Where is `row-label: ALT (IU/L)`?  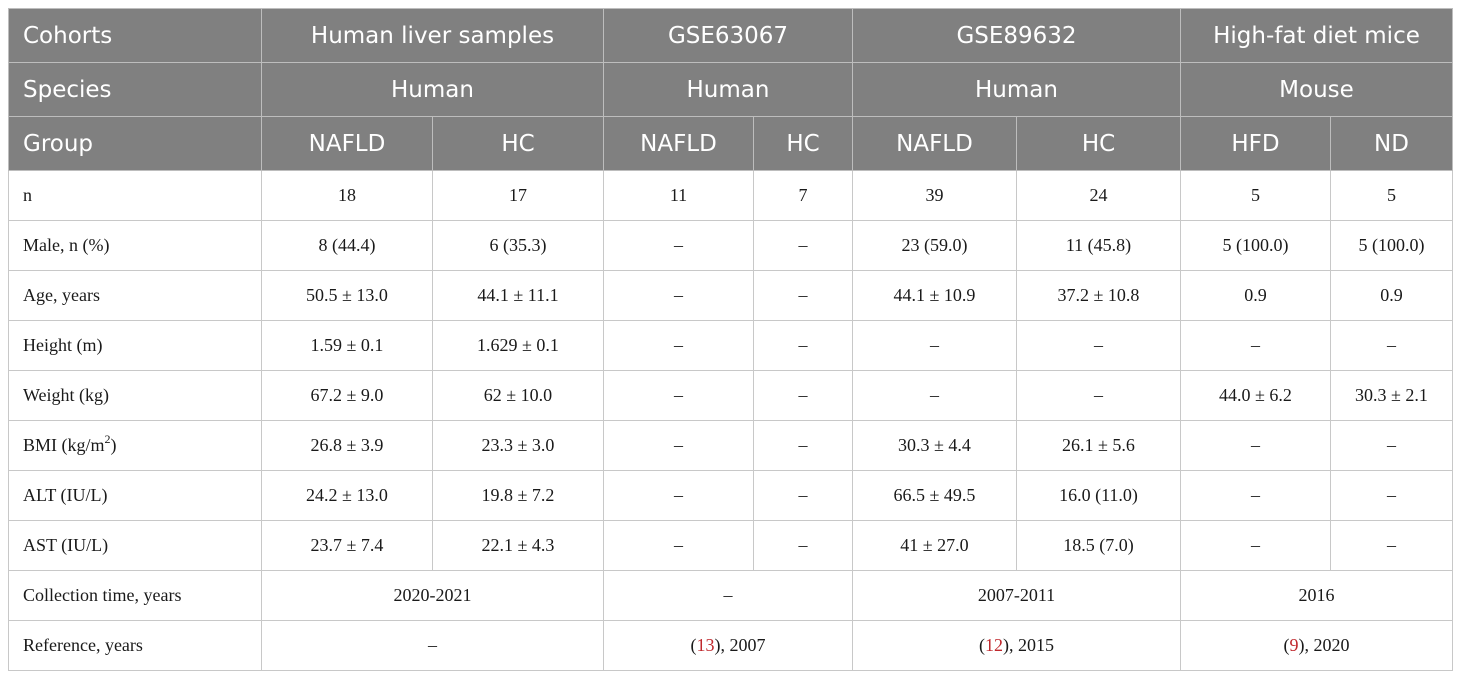
row-label: ALT (IU/L) is located at coordinates (135, 495).